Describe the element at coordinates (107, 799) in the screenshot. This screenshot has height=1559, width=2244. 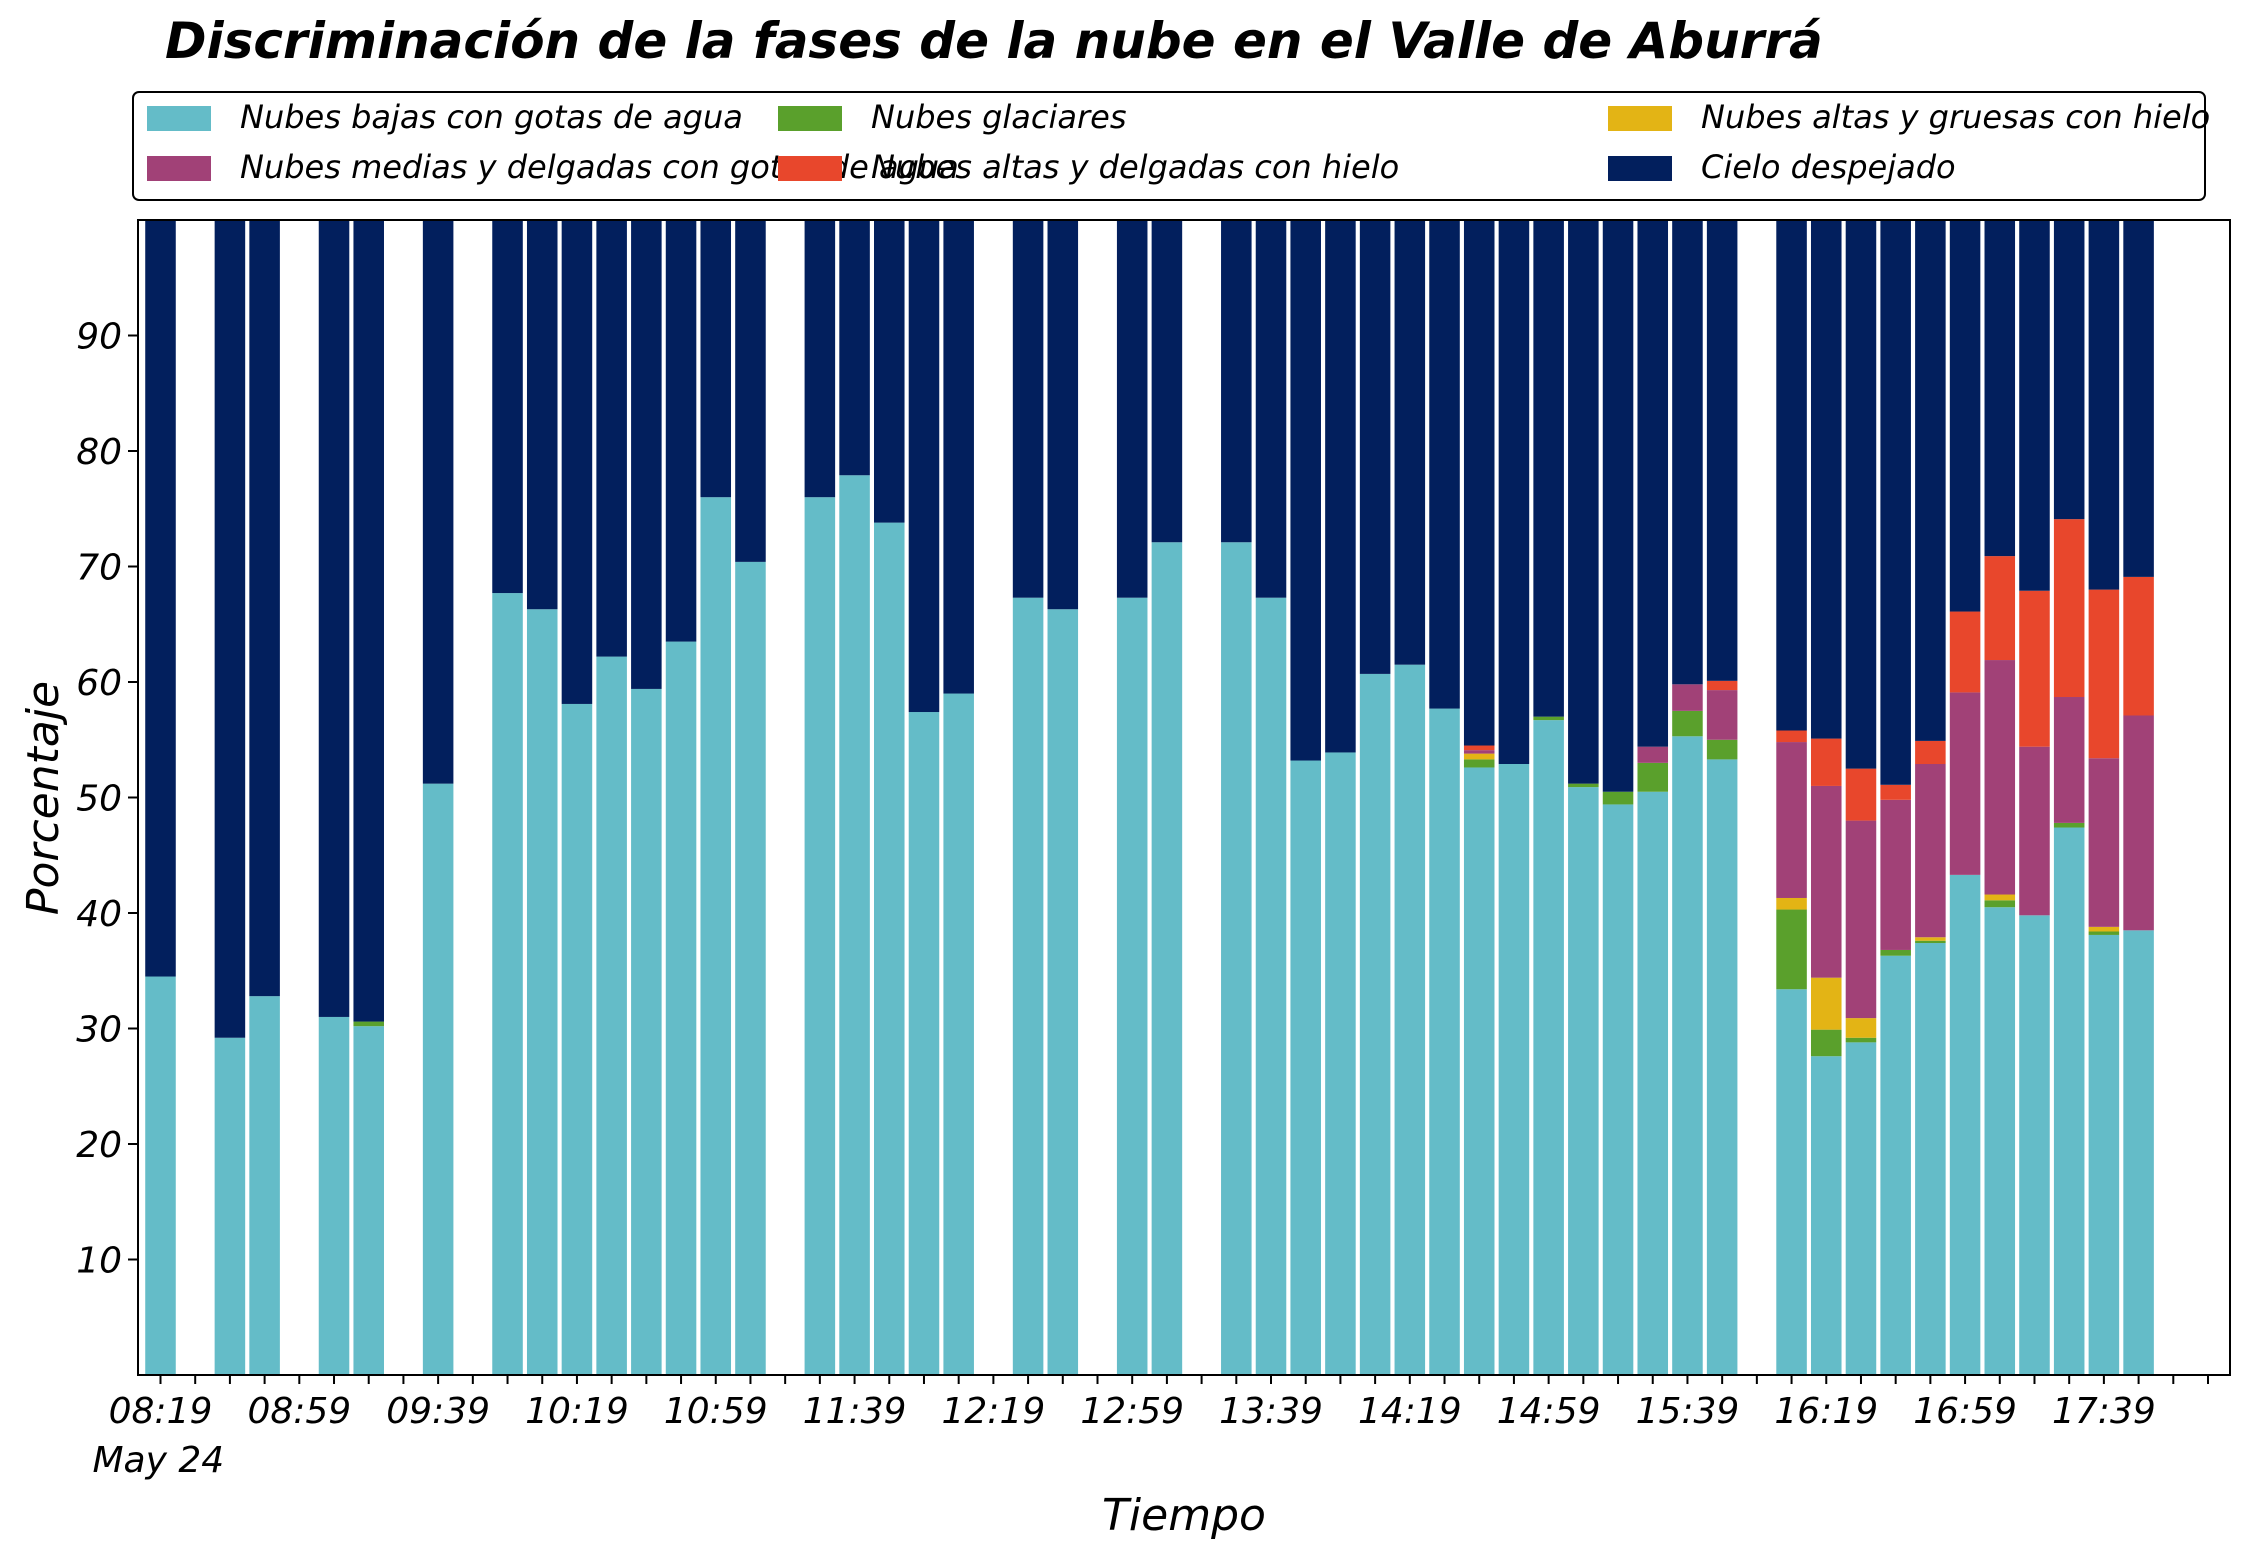
I see `y-axis: 10 20 30 40 50 60 70 80 90` at that location.